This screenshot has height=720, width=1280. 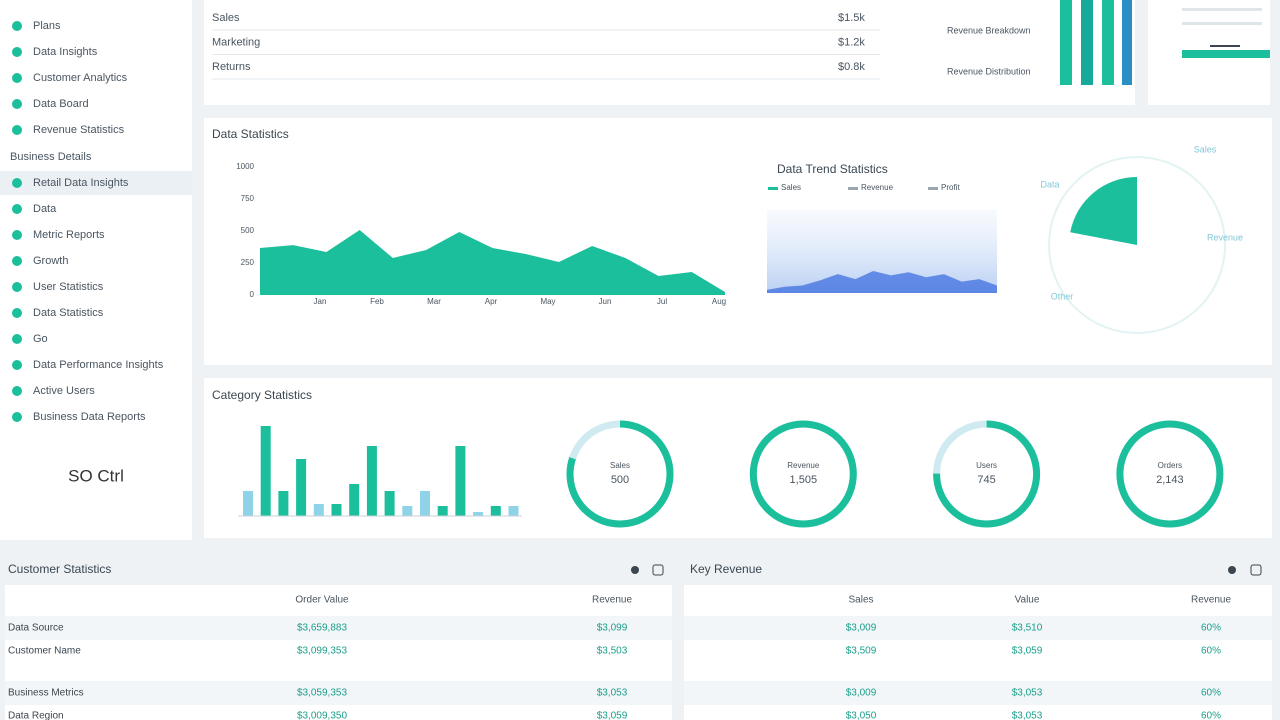 What do you see at coordinates (96, 270) in the screenshot?
I see `sidebar` at bounding box center [96, 270].